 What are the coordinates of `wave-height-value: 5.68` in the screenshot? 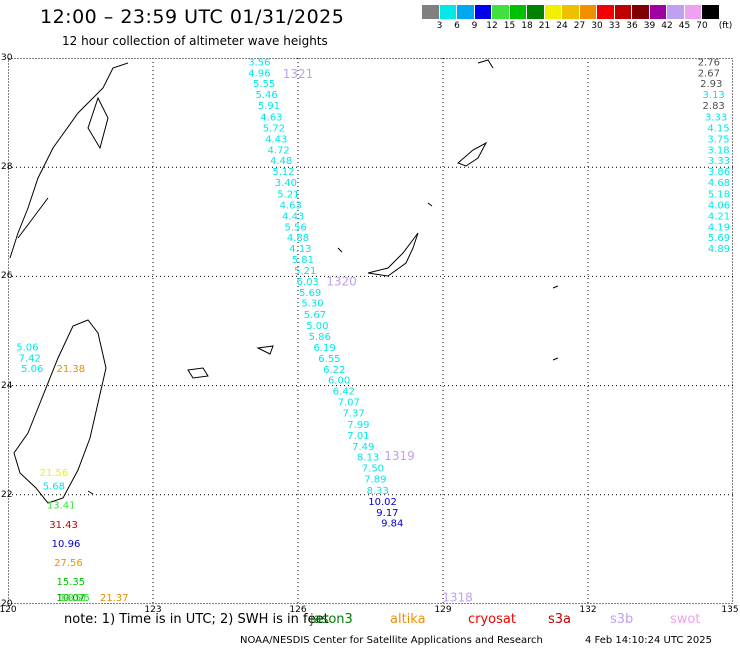 It's located at (54, 487).